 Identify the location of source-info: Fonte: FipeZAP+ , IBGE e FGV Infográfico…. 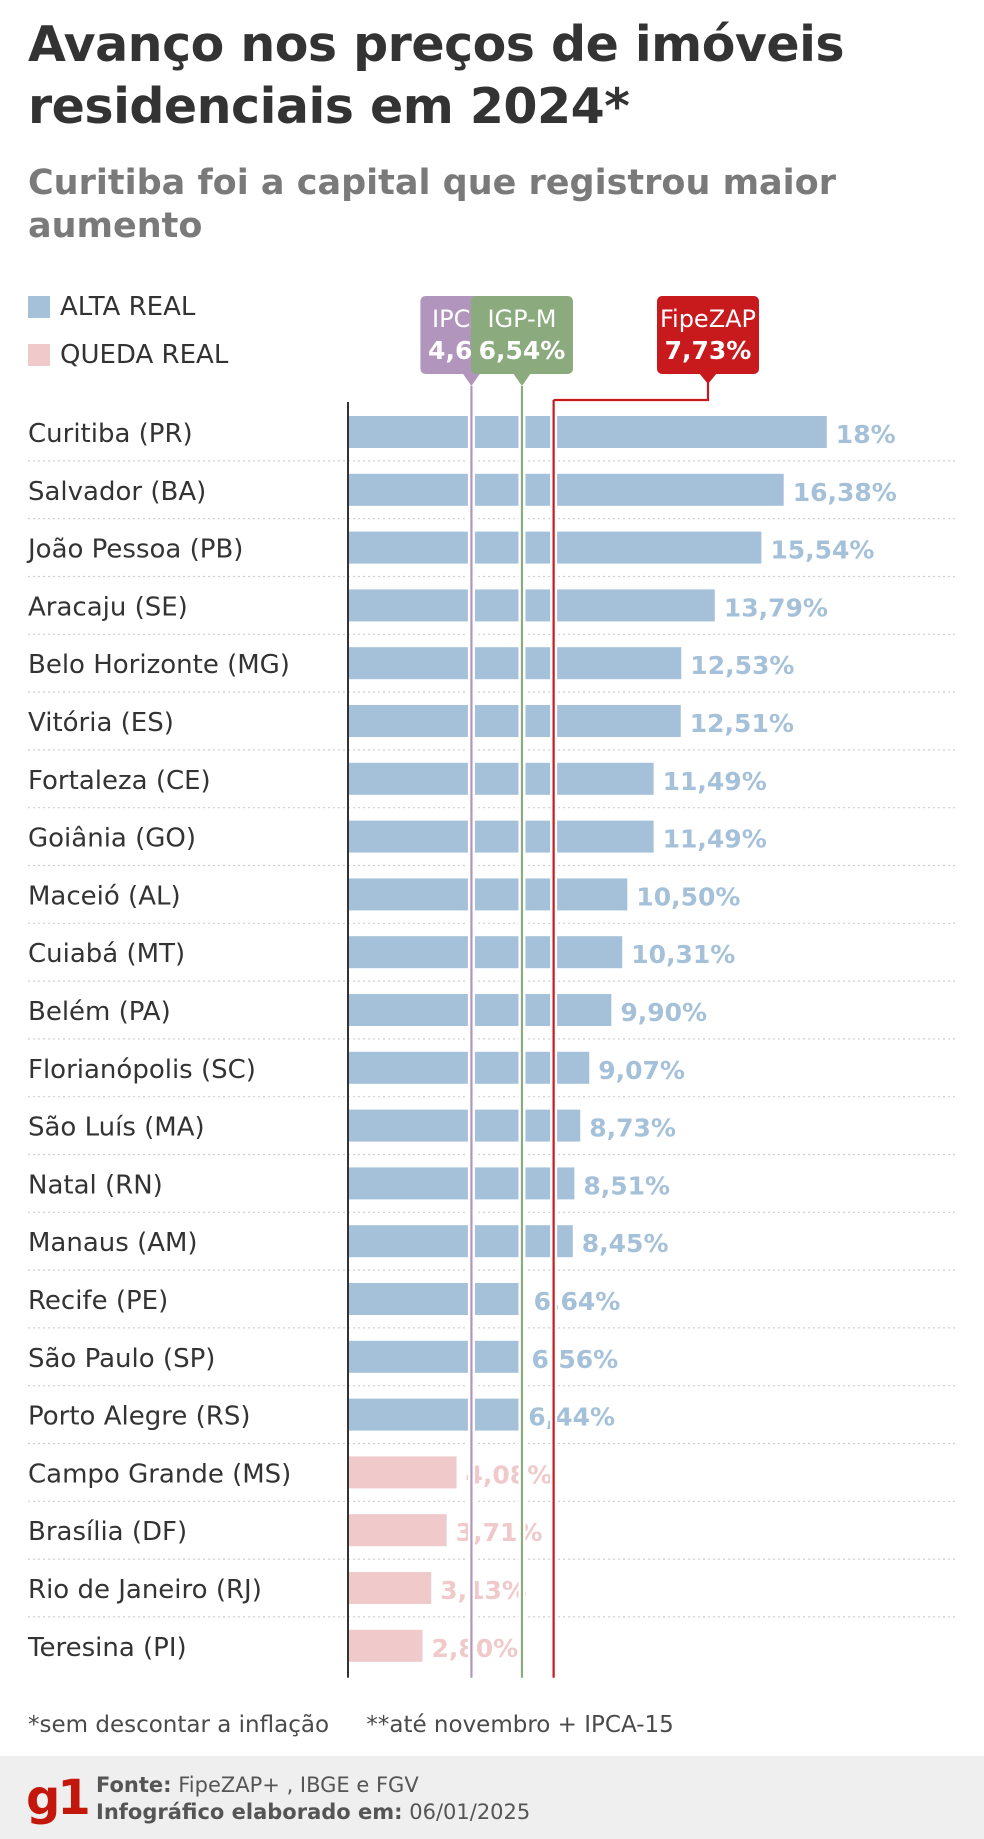
(313, 1799).